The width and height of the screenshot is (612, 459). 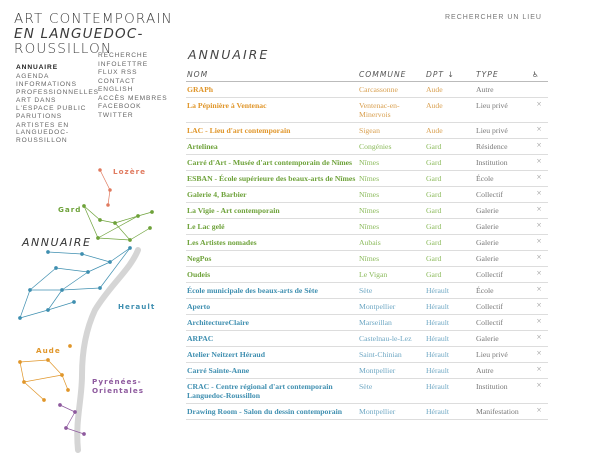 I want to click on column-header-commune: Commune, so click(x=391, y=74).